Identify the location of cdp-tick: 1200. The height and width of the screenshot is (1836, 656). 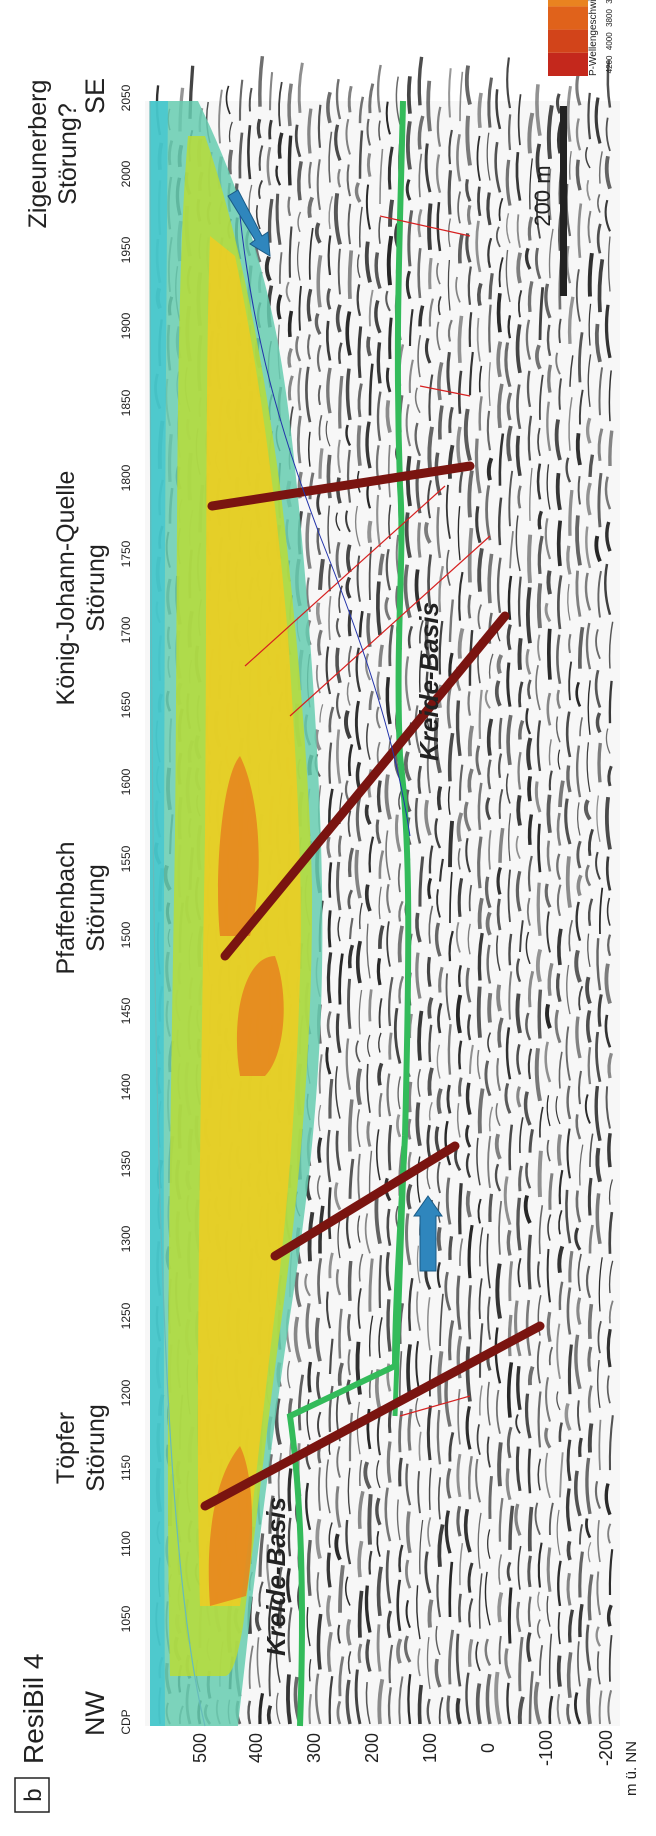
(126, 1392).